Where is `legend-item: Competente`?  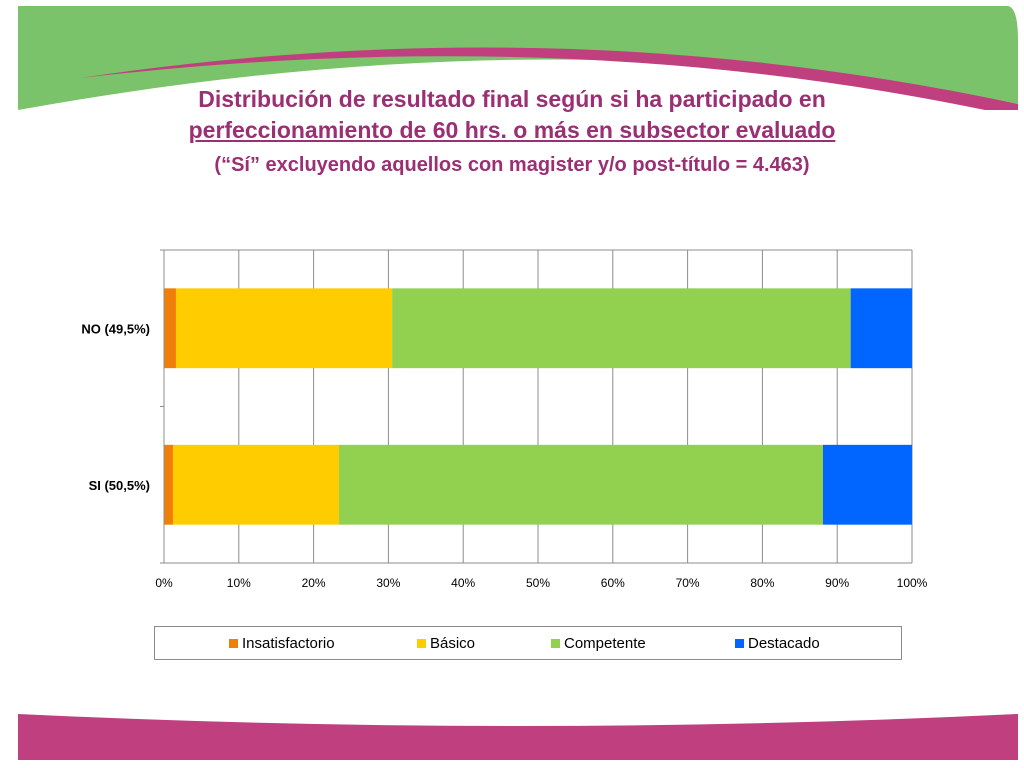
legend-item: Competente is located at coordinates (598, 643).